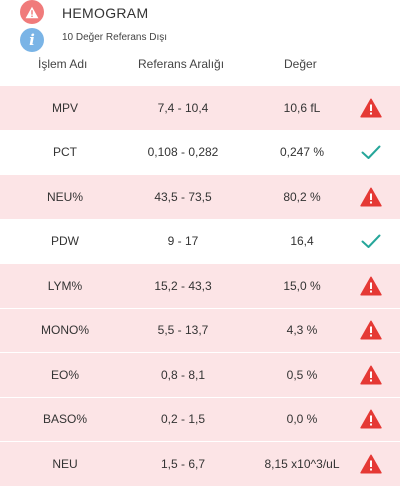 The width and height of the screenshot is (400, 487). I want to click on table-row: EO% 0,8 - 8,1 0,5 %, so click(200, 375).